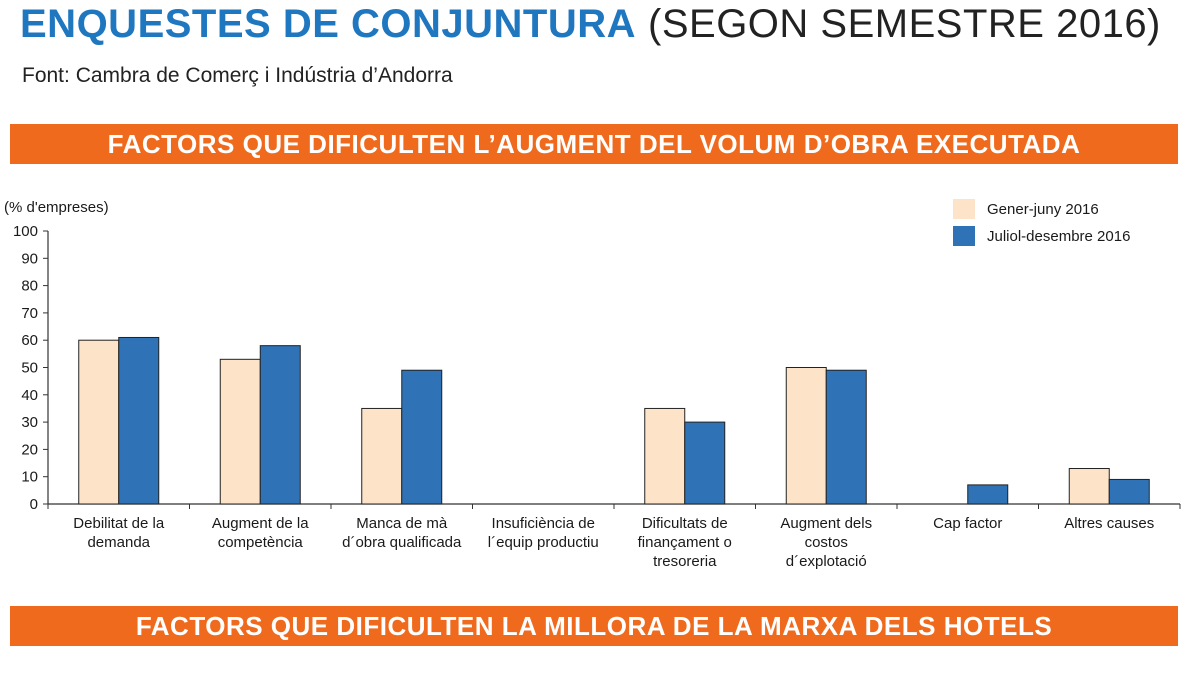  Describe the element at coordinates (402, 523) in the screenshot. I see `category-label-line: Manca de mà` at that location.